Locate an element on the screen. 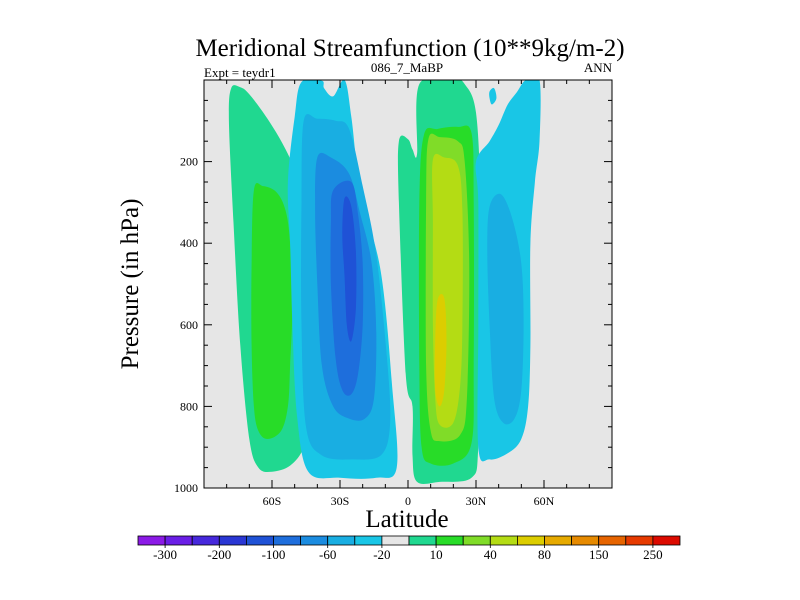 The width and height of the screenshot is (800, 600). subtitle-left: Expt = teydr1 is located at coordinates (240, 72).